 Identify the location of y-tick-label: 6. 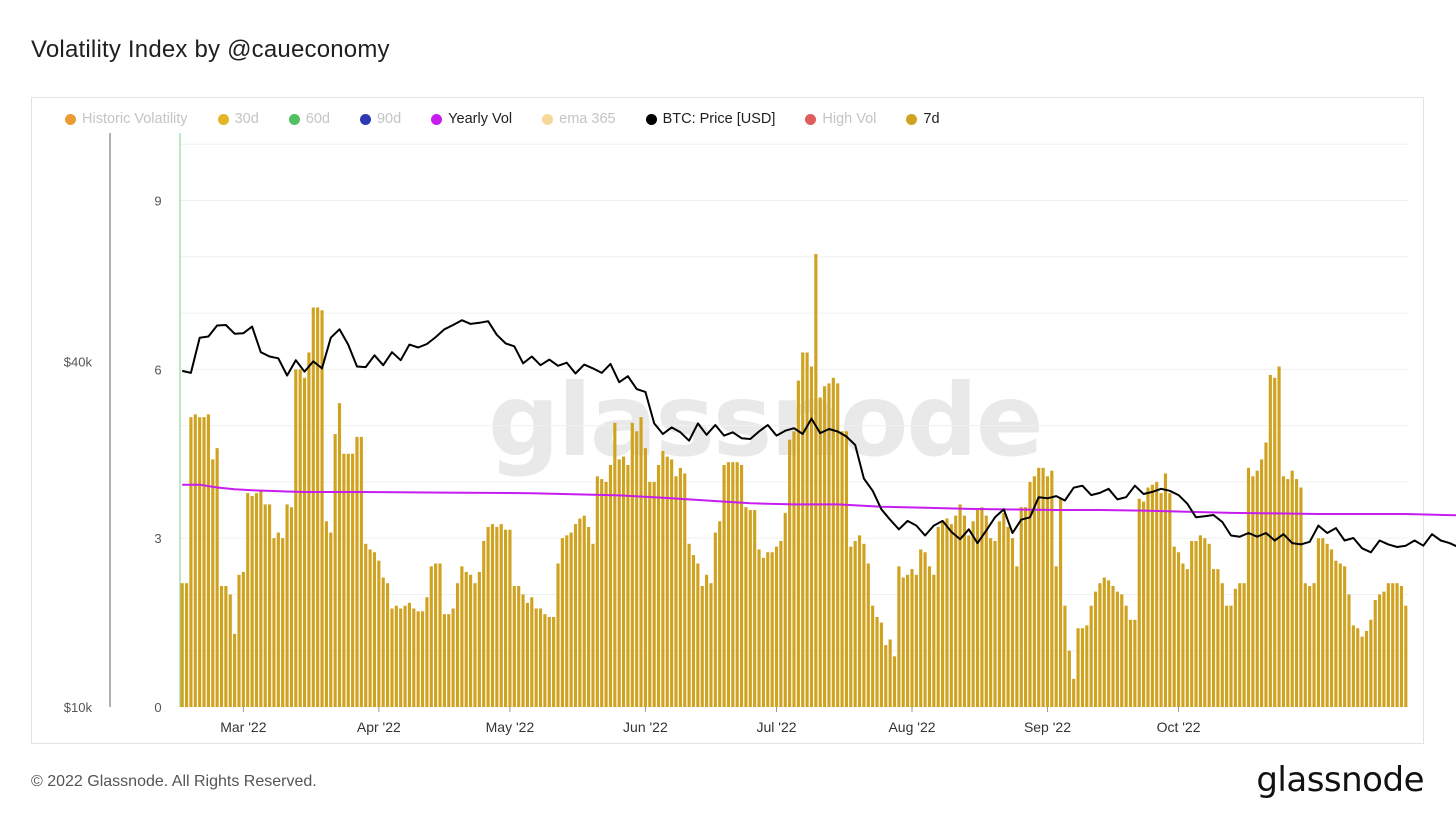
(157, 369).